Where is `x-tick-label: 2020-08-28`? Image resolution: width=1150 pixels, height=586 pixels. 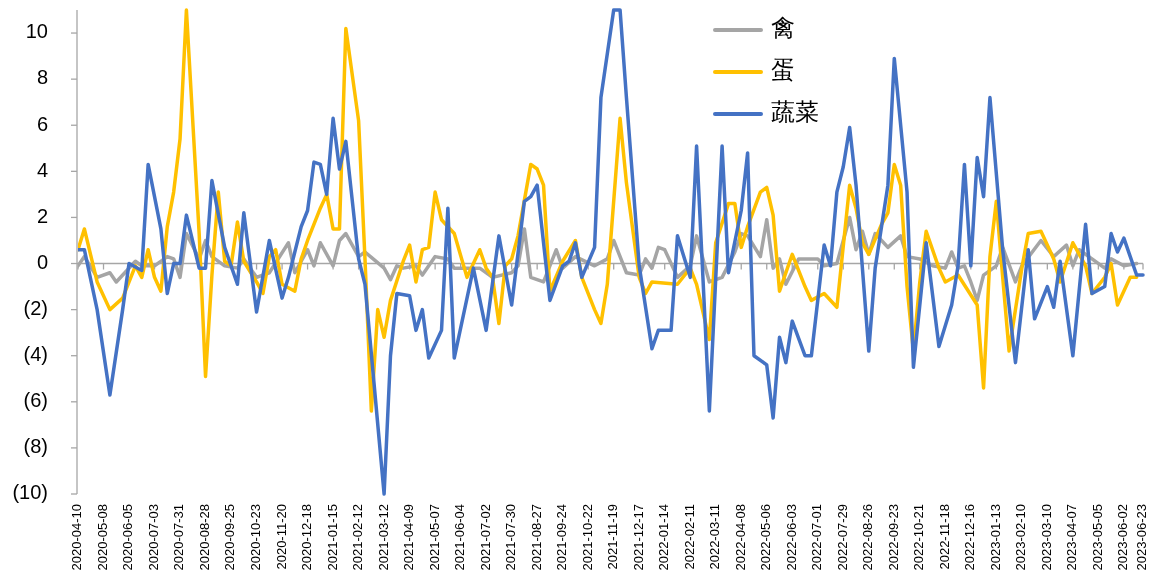
x-tick-label: 2020-08-28 is located at coordinates (204, 537).